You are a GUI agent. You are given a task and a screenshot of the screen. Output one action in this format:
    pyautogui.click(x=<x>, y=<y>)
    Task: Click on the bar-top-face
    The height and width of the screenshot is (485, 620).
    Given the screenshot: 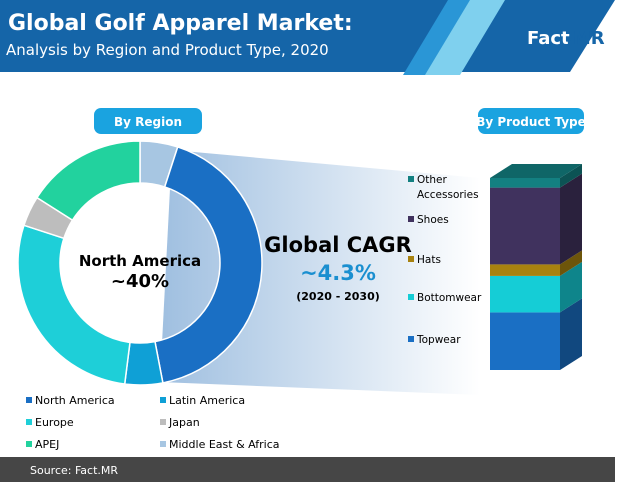 What is the action you would take?
    pyautogui.click(x=536, y=171)
    